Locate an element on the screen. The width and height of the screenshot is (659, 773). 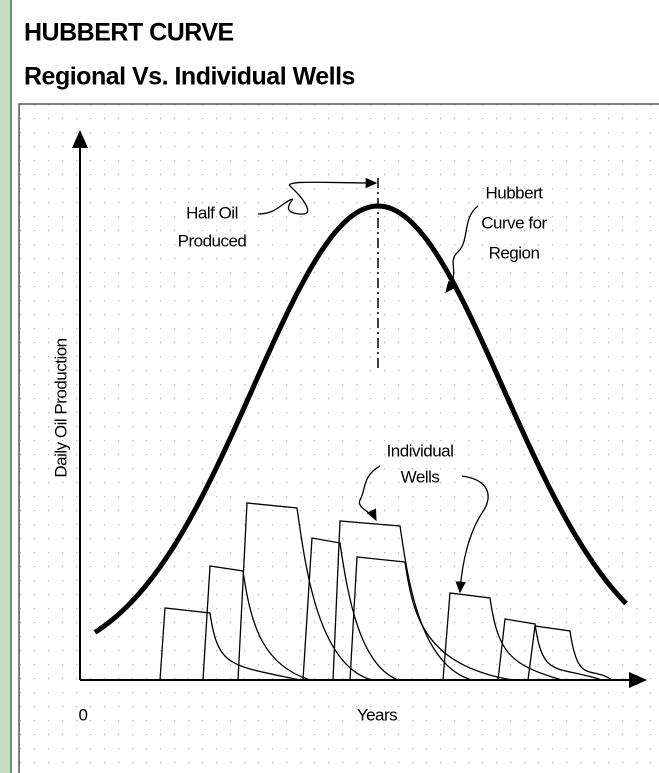
origin-label: 0 is located at coordinates (83, 714).